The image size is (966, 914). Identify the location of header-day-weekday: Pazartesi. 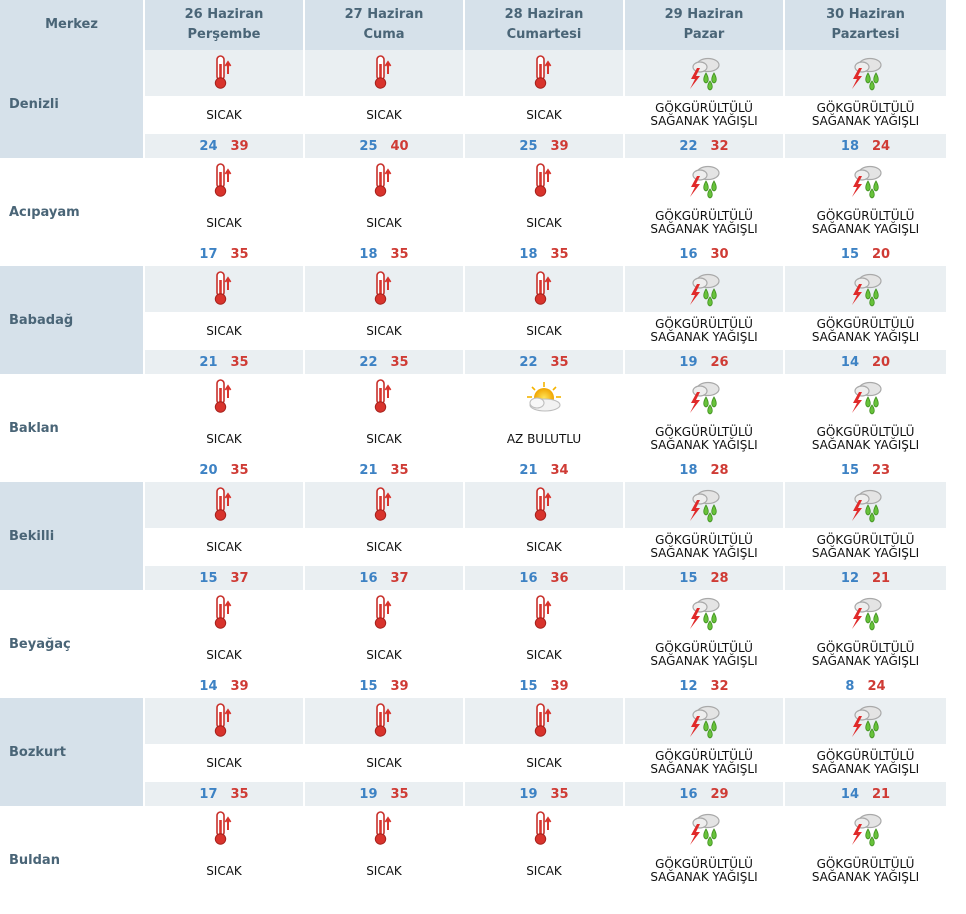
(865, 34).